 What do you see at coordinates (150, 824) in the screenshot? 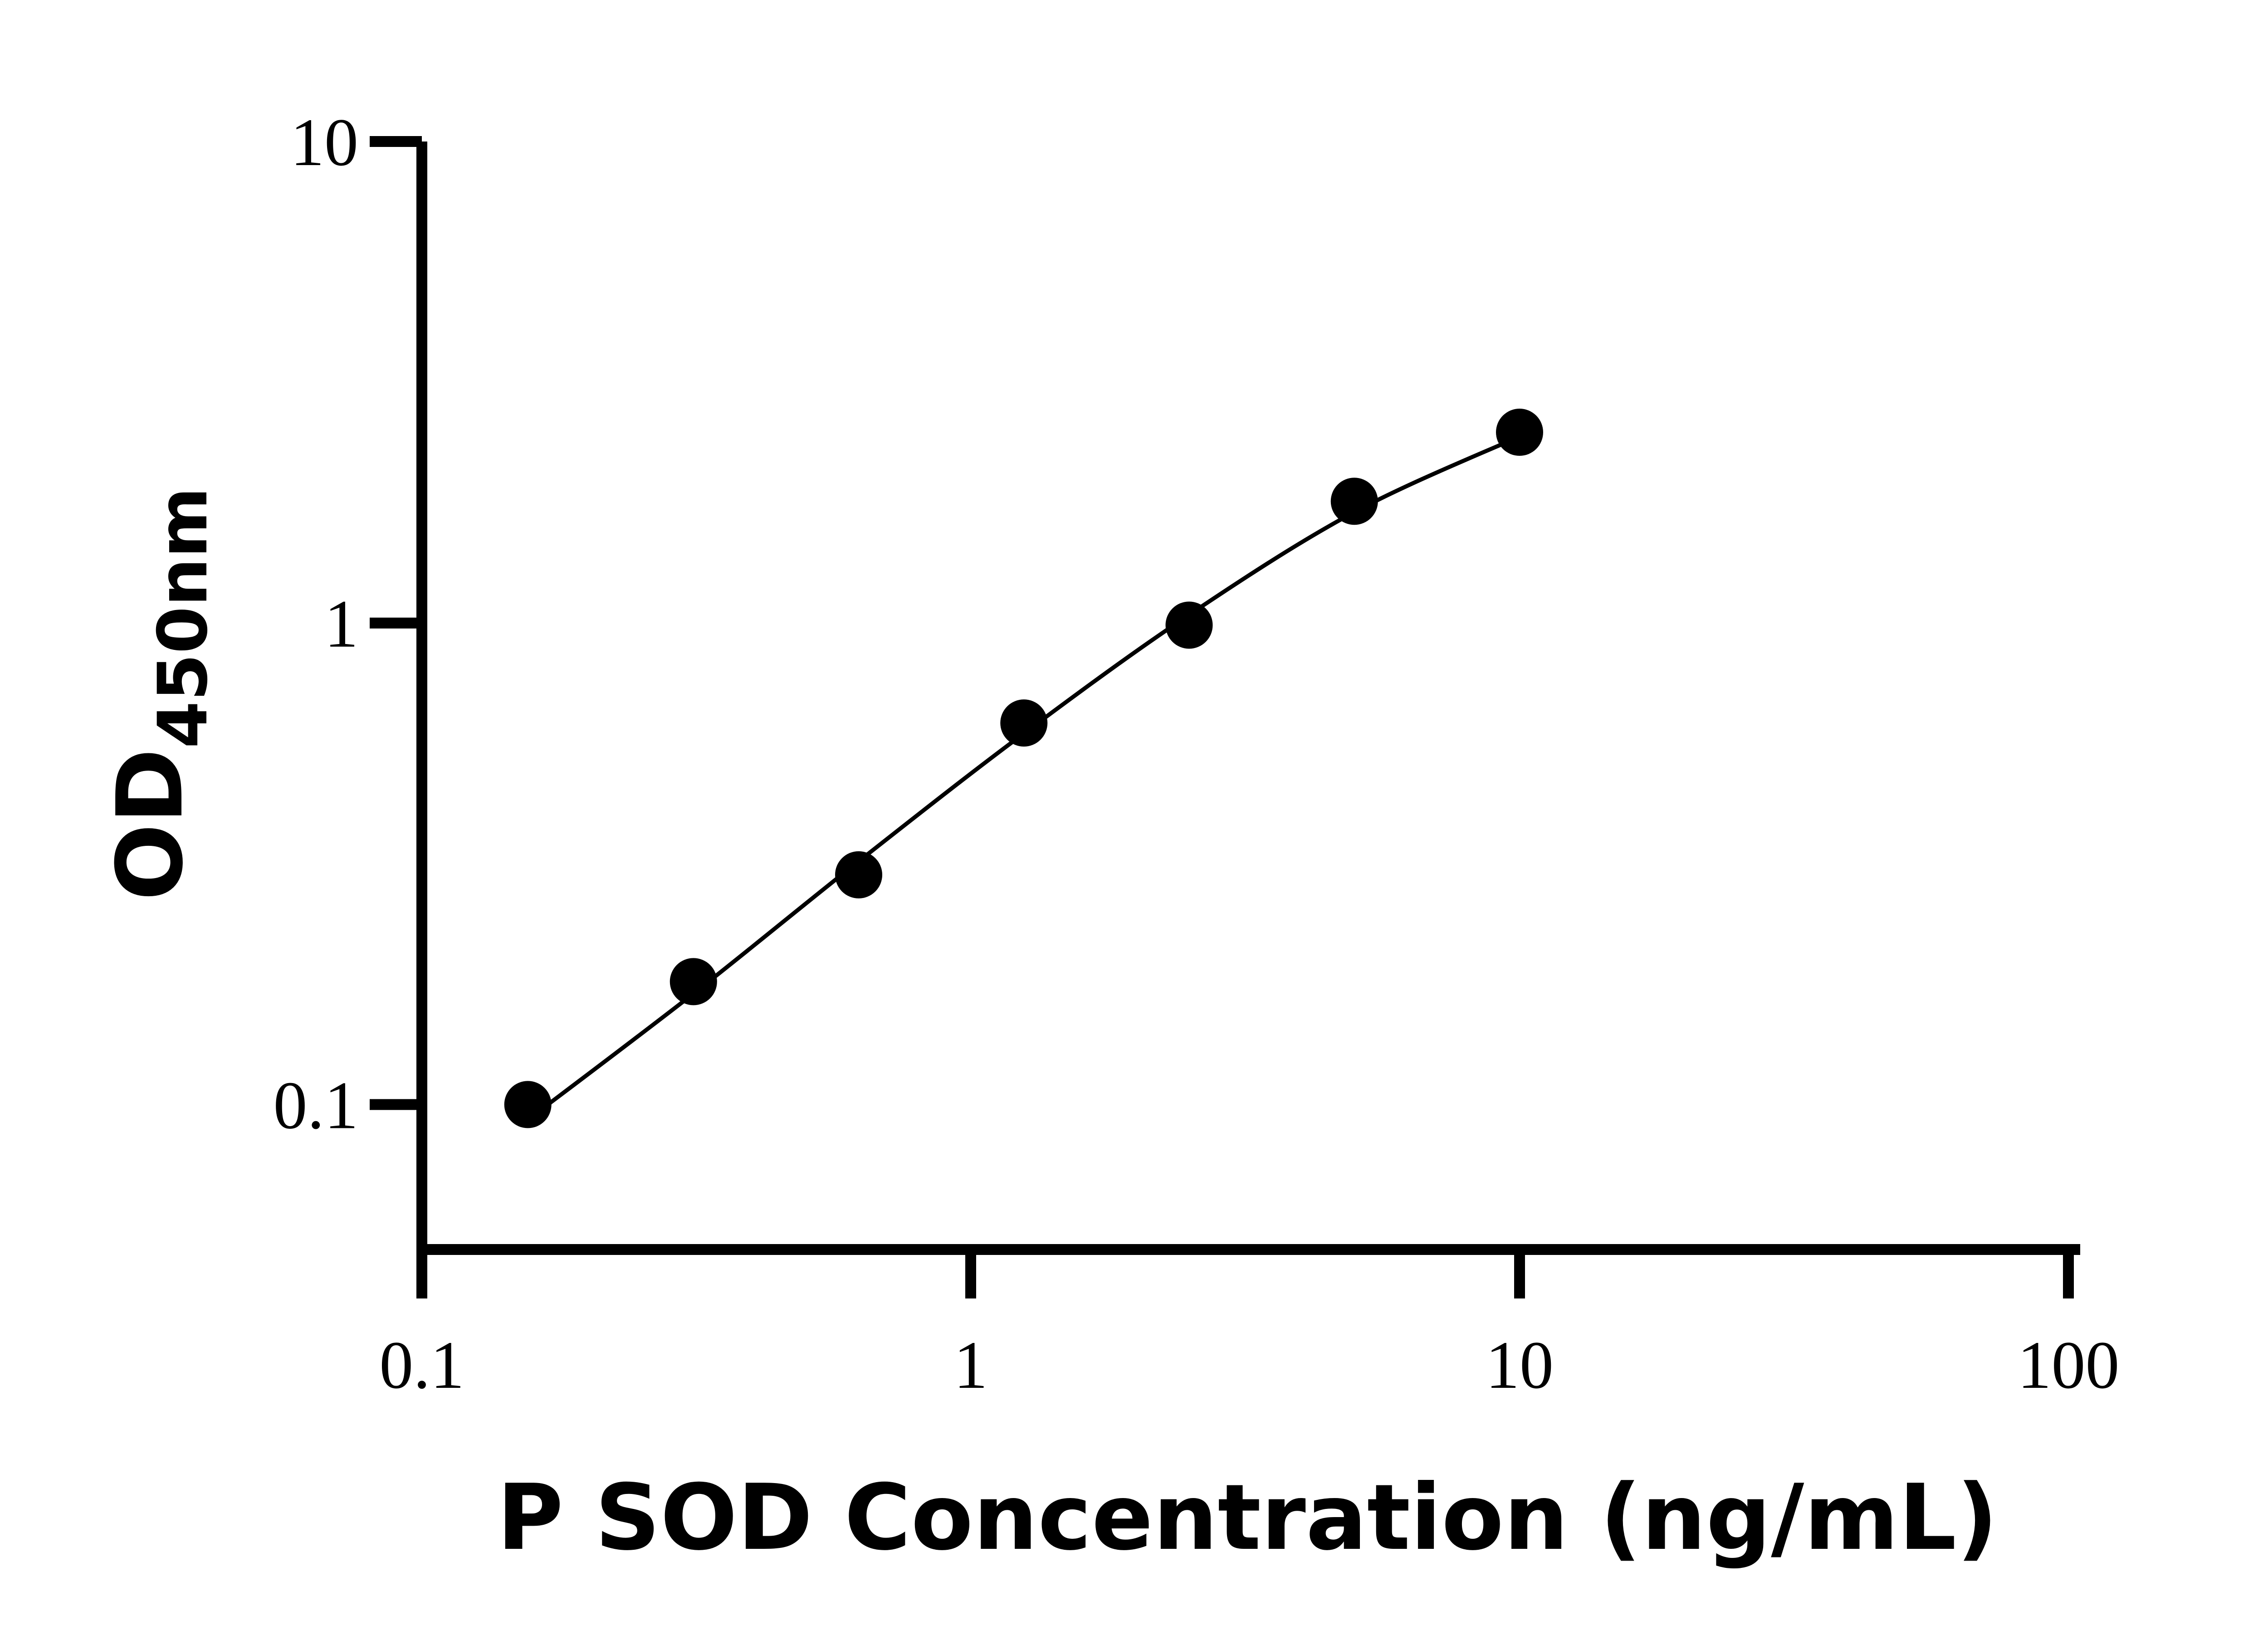
I see `y-axis-title-main: OD` at bounding box center [150, 824].